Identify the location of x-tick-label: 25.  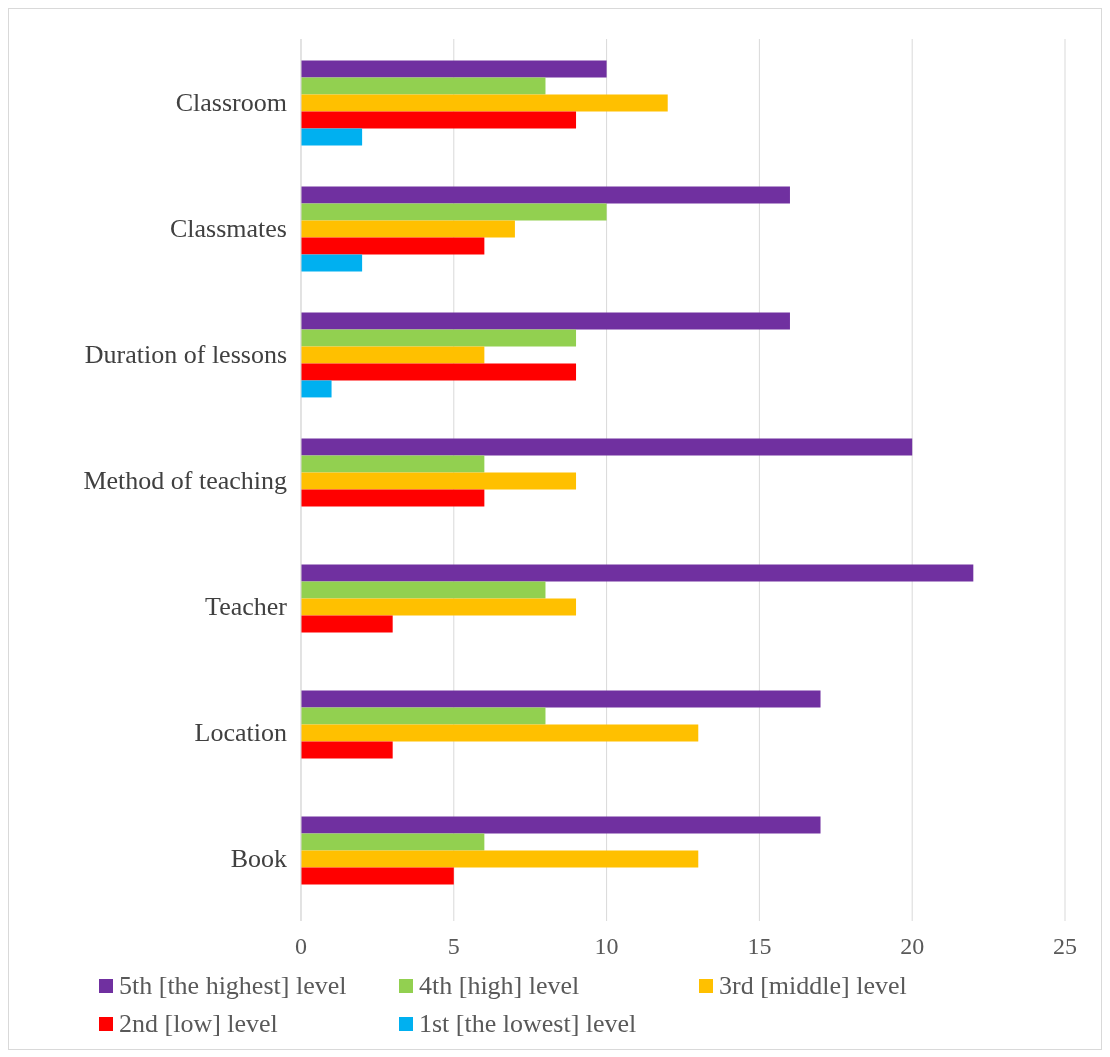
(1065, 946).